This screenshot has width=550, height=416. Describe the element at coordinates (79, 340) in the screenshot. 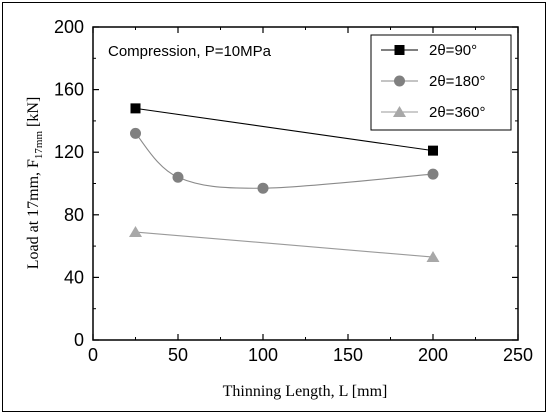

I see `y-tick-label: 0` at that location.